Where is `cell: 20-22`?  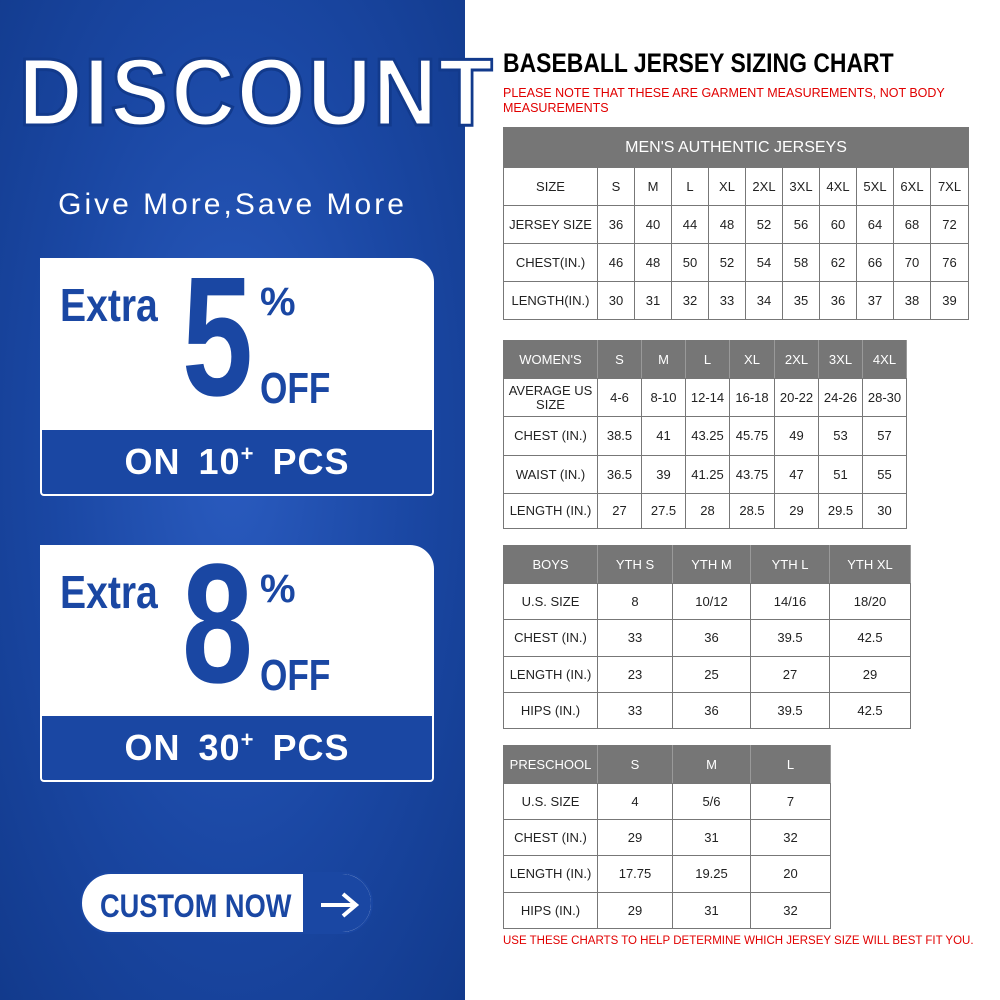
cell: 20-22 is located at coordinates (796, 397).